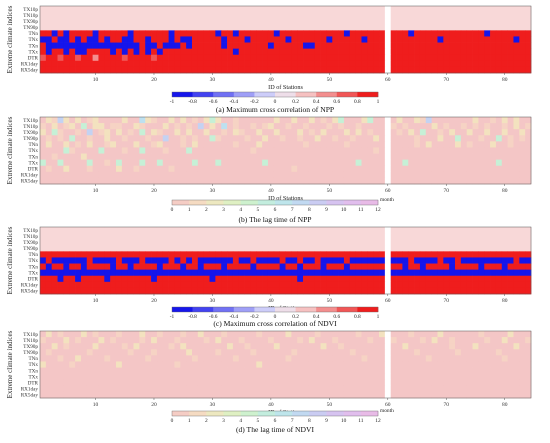  Describe the element at coordinates (254, 102) in the screenshot. I see `colorbar-tick-label: -0.2` at that location.